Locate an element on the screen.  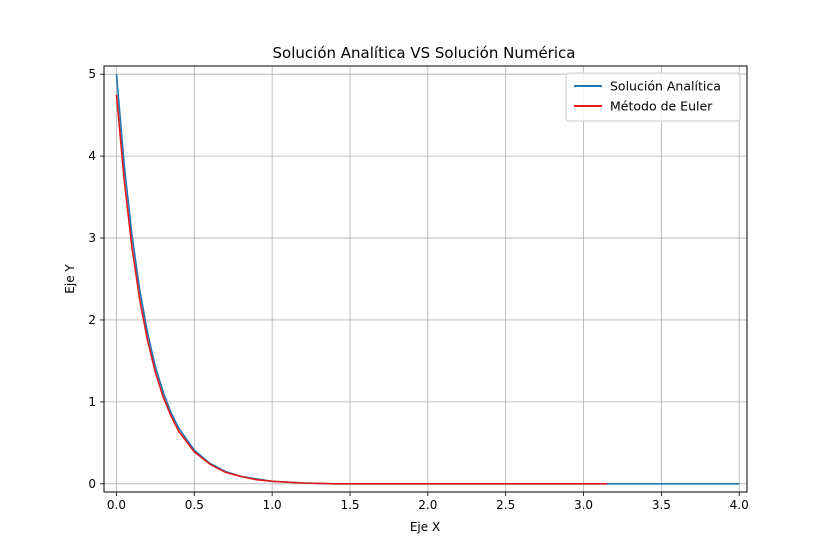
x-tick-label: 0.0 is located at coordinates (116, 505).